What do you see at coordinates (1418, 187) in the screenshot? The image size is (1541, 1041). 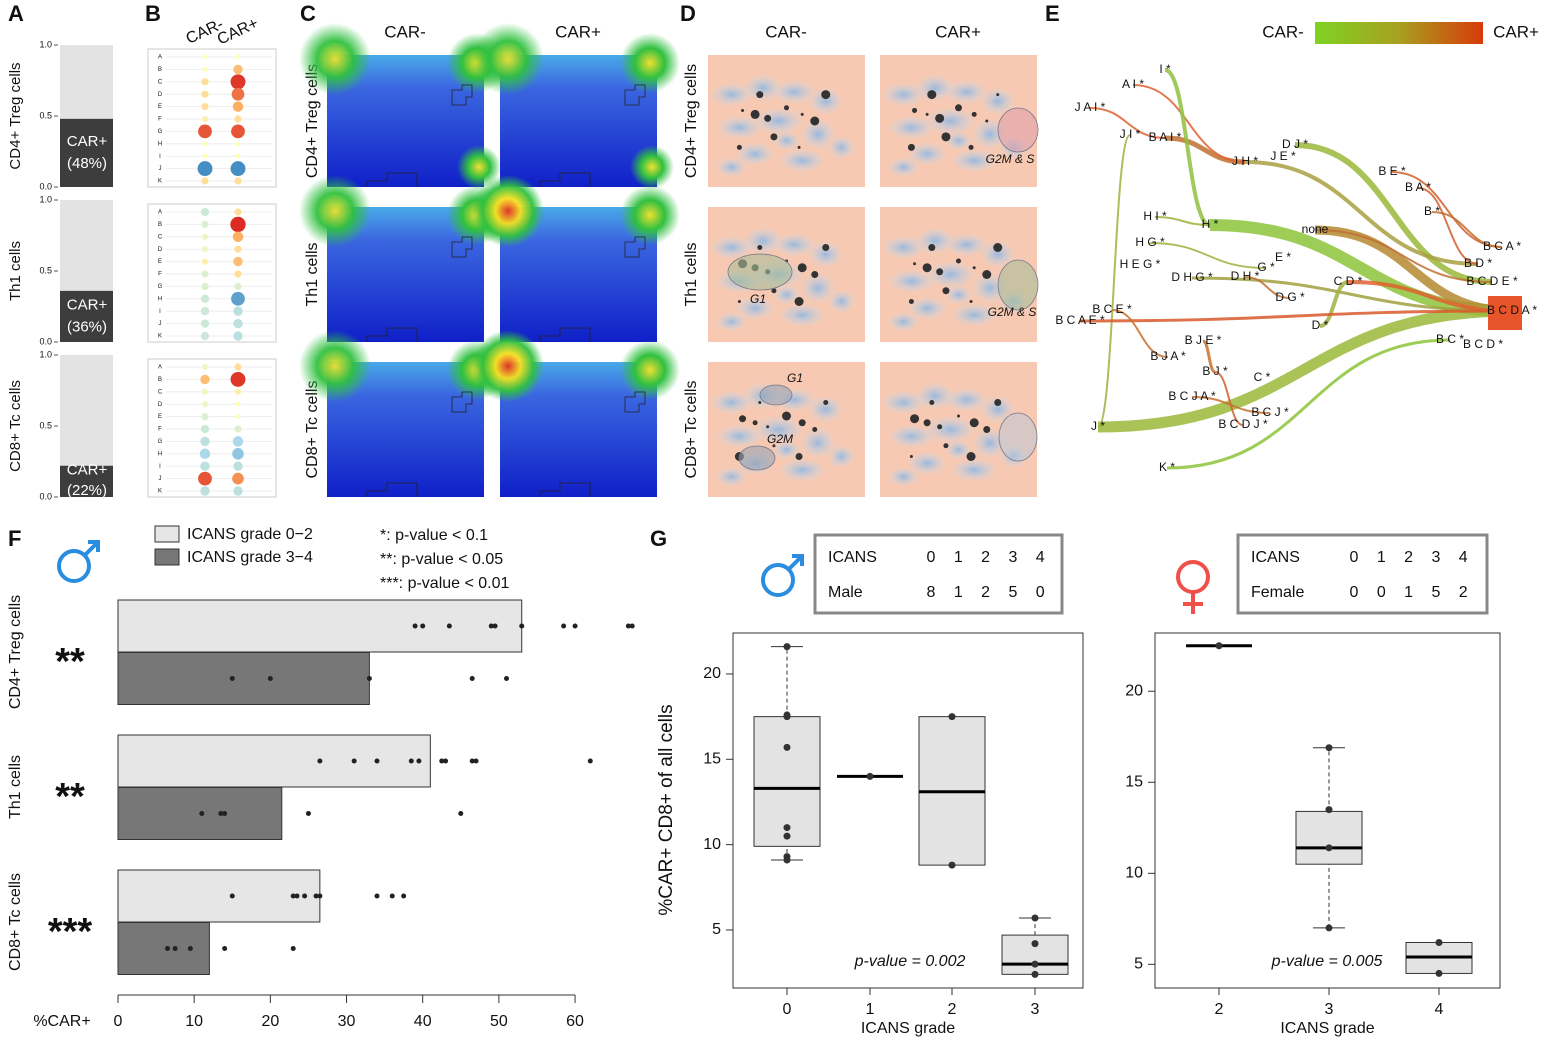 I see `flow-node: B A *` at bounding box center [1418, 187].